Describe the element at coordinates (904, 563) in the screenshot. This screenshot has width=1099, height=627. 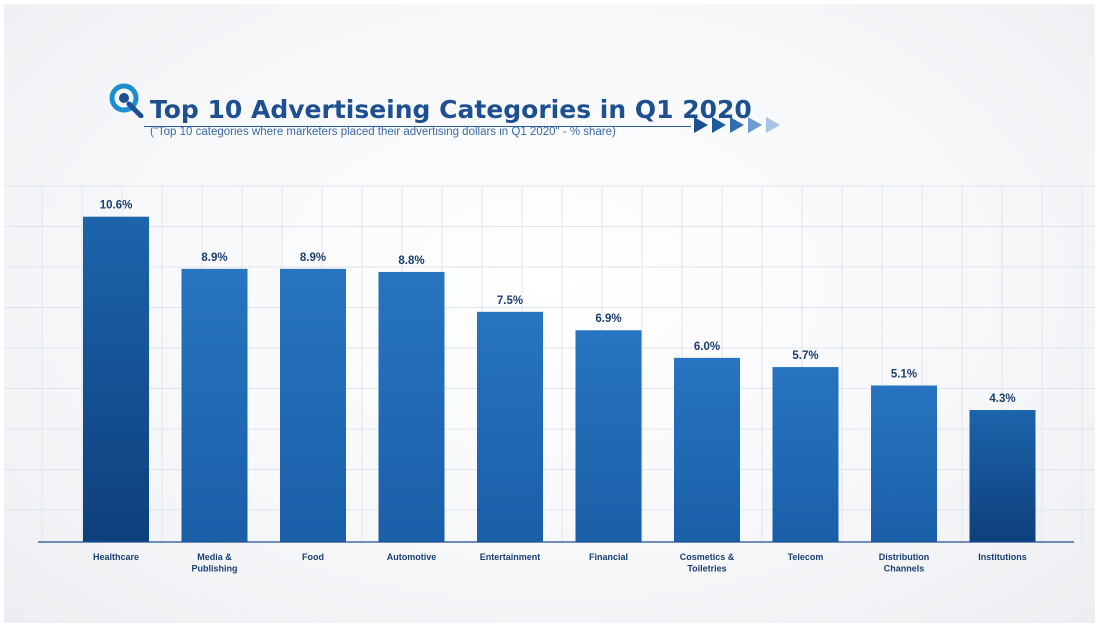
I see `category-label: Distribution Channels` at that location.